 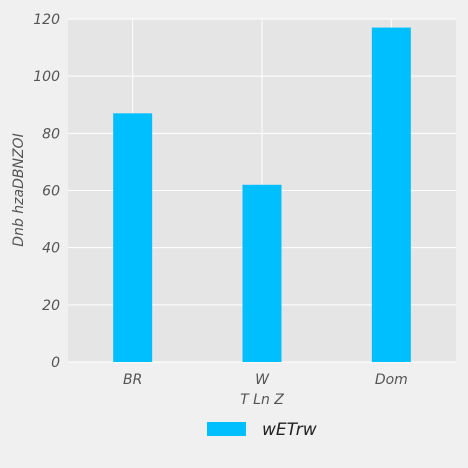 What do you see at coordinates (46, 77) in the screenshot?
I see `y-tick-label: 100` at bounding box center [46, 77].